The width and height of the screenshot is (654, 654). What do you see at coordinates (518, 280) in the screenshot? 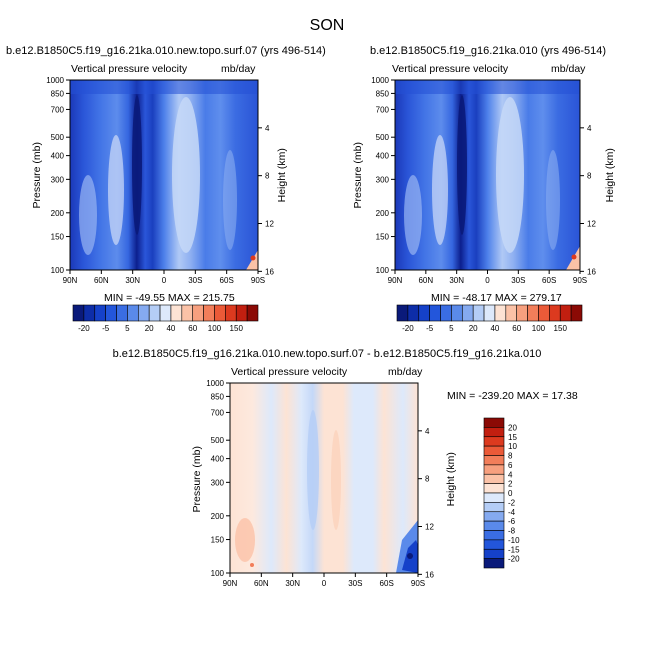
I see `panel2-xtick-label-4: 30S` at bounding box center [518, 280].